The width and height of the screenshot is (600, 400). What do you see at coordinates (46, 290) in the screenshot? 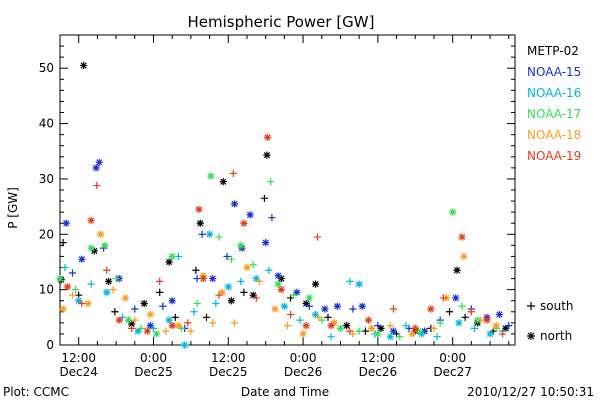
I see `y-tick-label: 10` at bounding box center [46, 290].